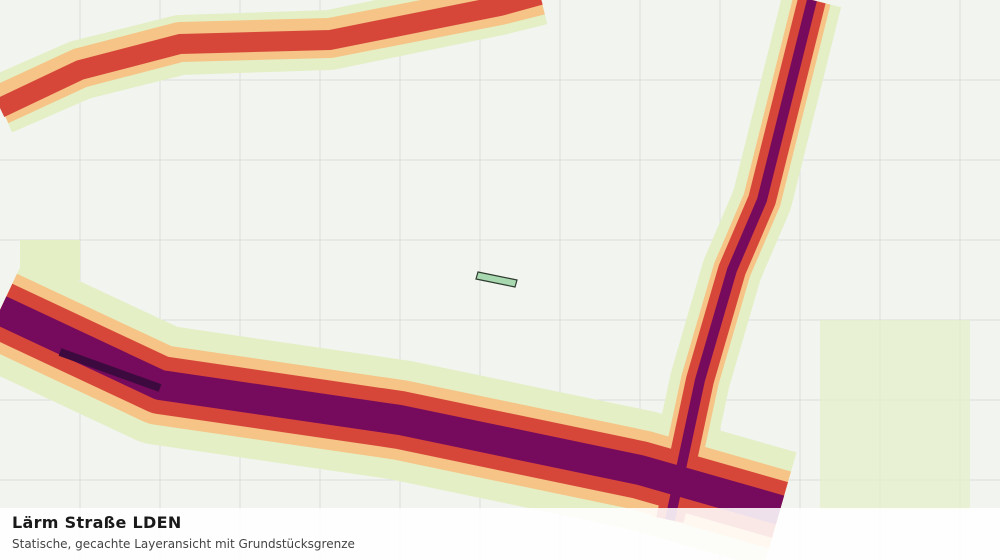  What do you see at coordinates (97, 522) in the screenshot?
I see `layer-title: Lärm Straße LDEN` at bounding box center [97, 522].